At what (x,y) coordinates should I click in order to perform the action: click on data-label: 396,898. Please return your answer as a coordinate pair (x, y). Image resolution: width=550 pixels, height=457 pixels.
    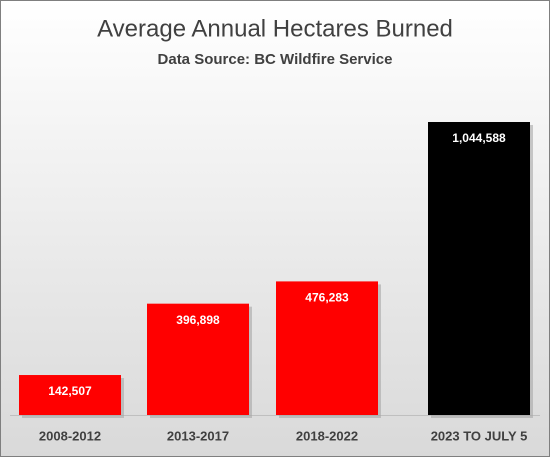
    Looking at the image, I should click on (198, 320).